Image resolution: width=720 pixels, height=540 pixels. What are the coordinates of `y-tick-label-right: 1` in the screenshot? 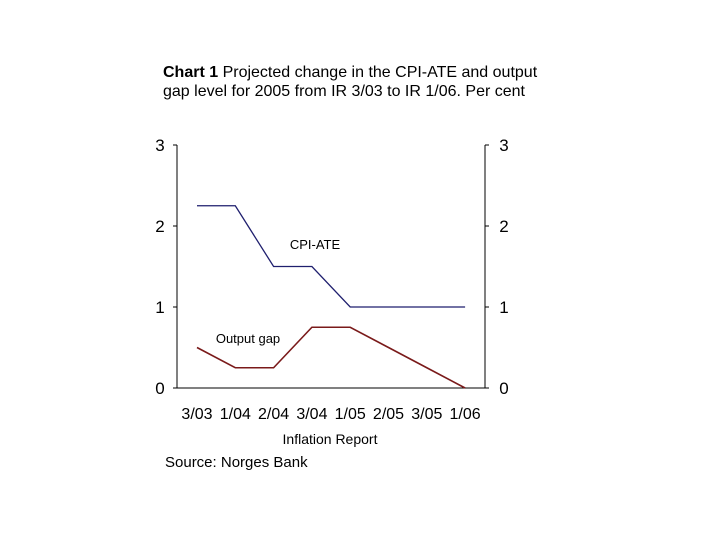 It's located at (503, 307).